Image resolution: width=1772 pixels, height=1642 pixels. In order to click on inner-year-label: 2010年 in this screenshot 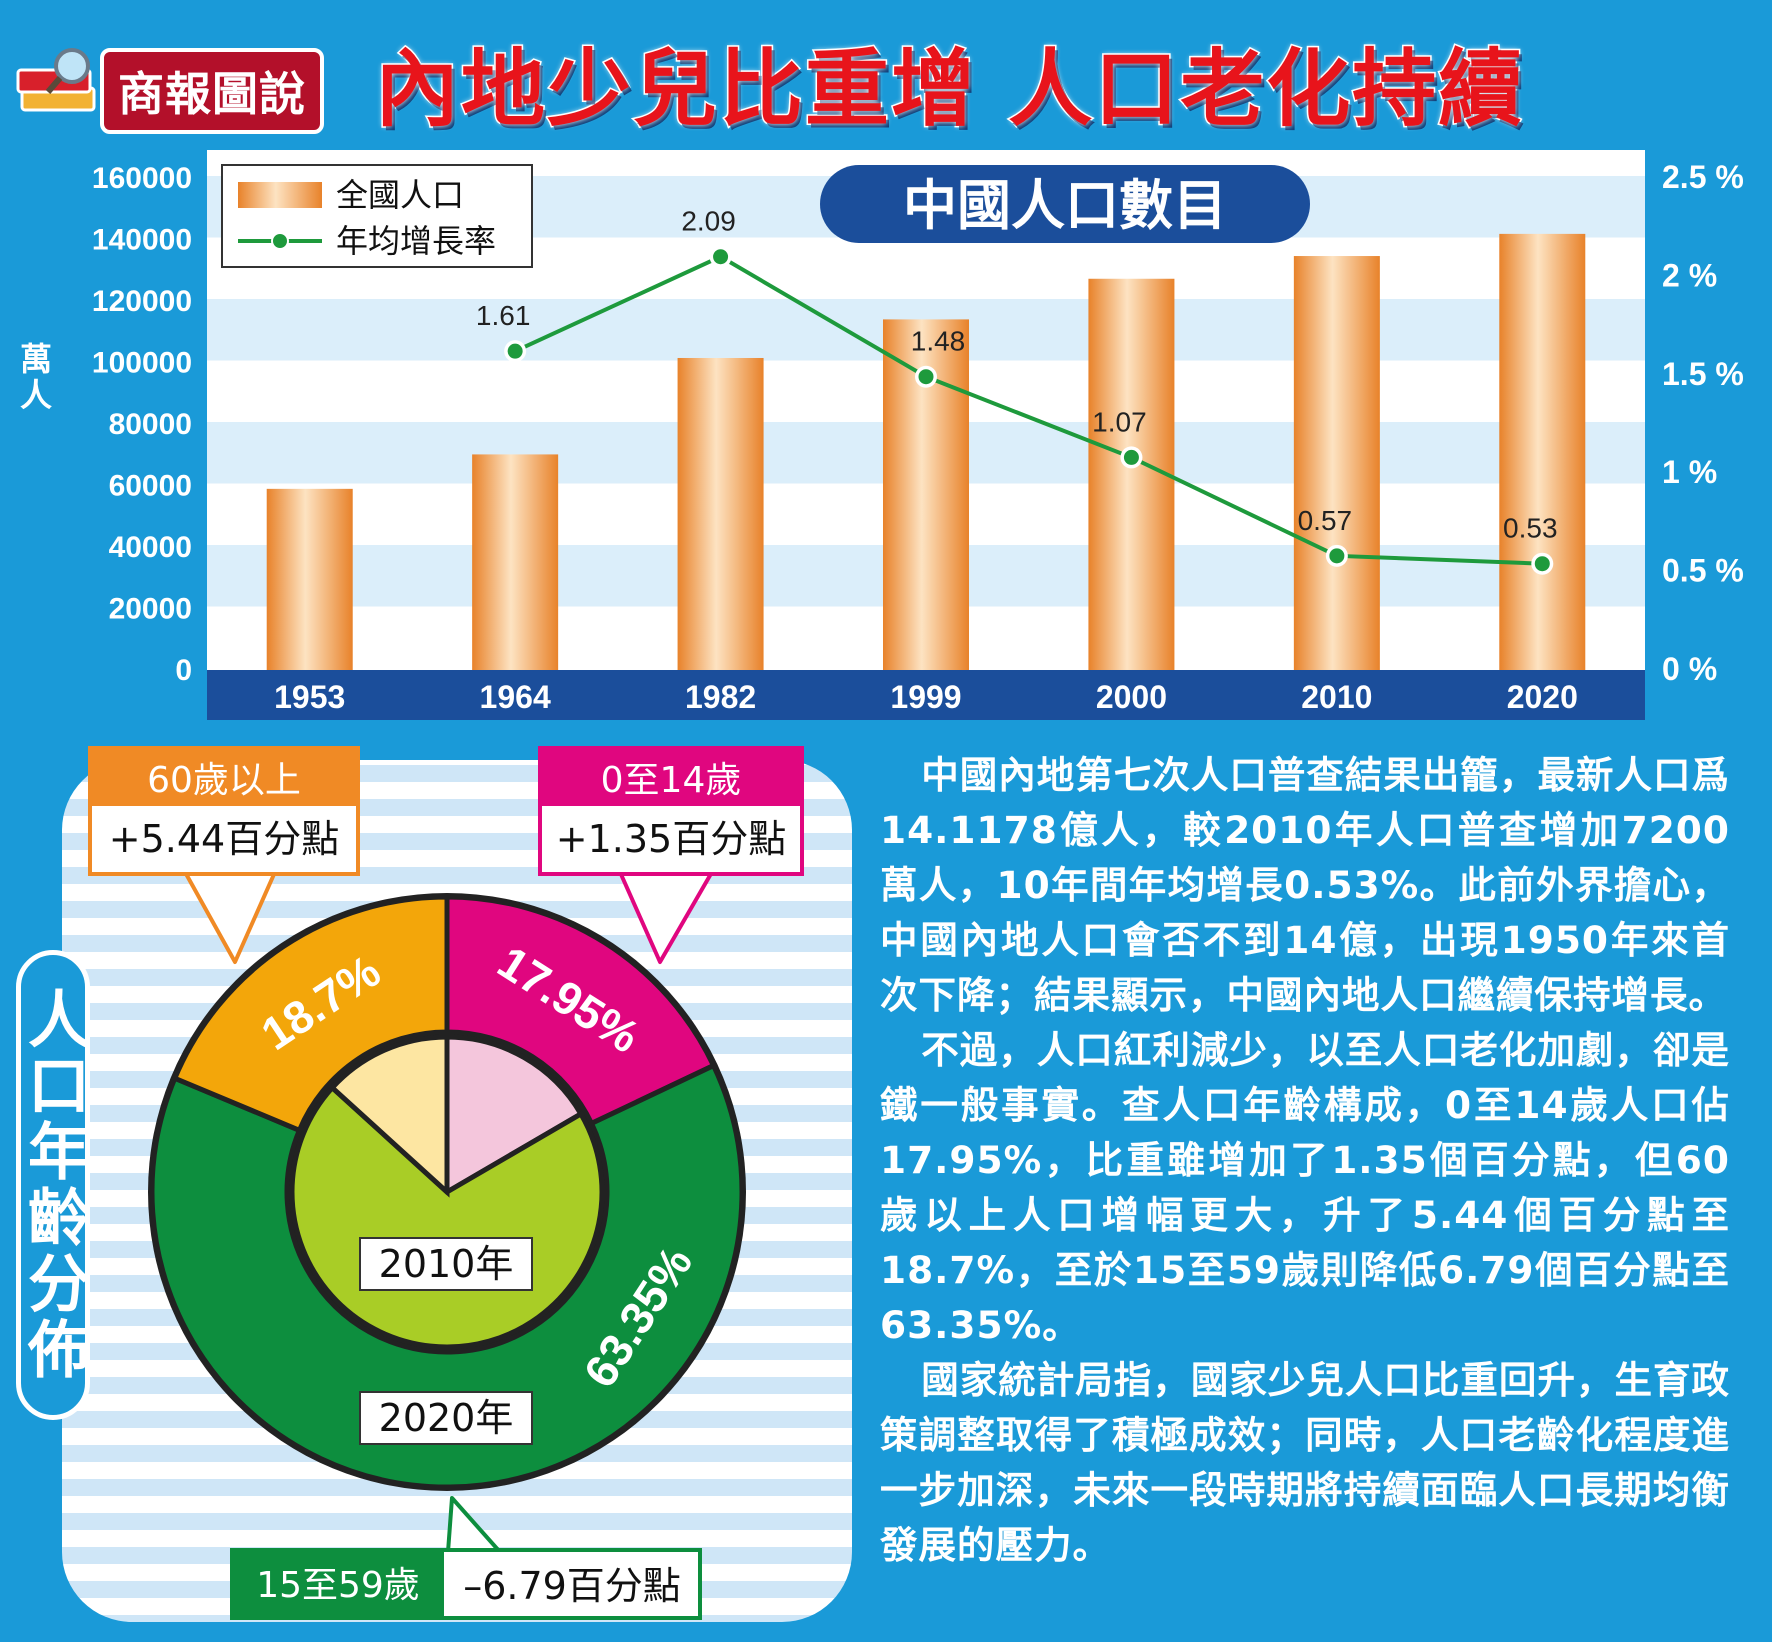, I will do `click(446, 1264)`.